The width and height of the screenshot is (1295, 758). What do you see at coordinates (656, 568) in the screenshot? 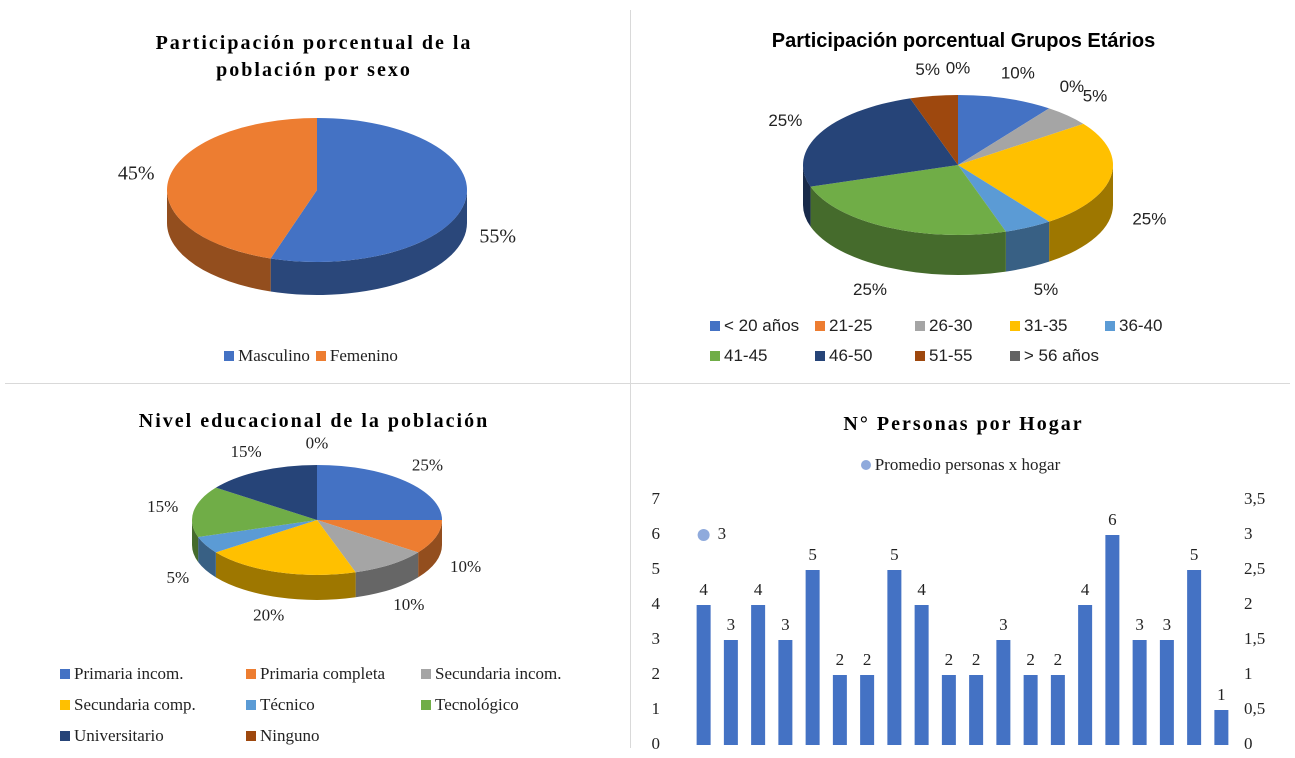
I see `y-tick-label: 5` at bounding box center [656, 568].